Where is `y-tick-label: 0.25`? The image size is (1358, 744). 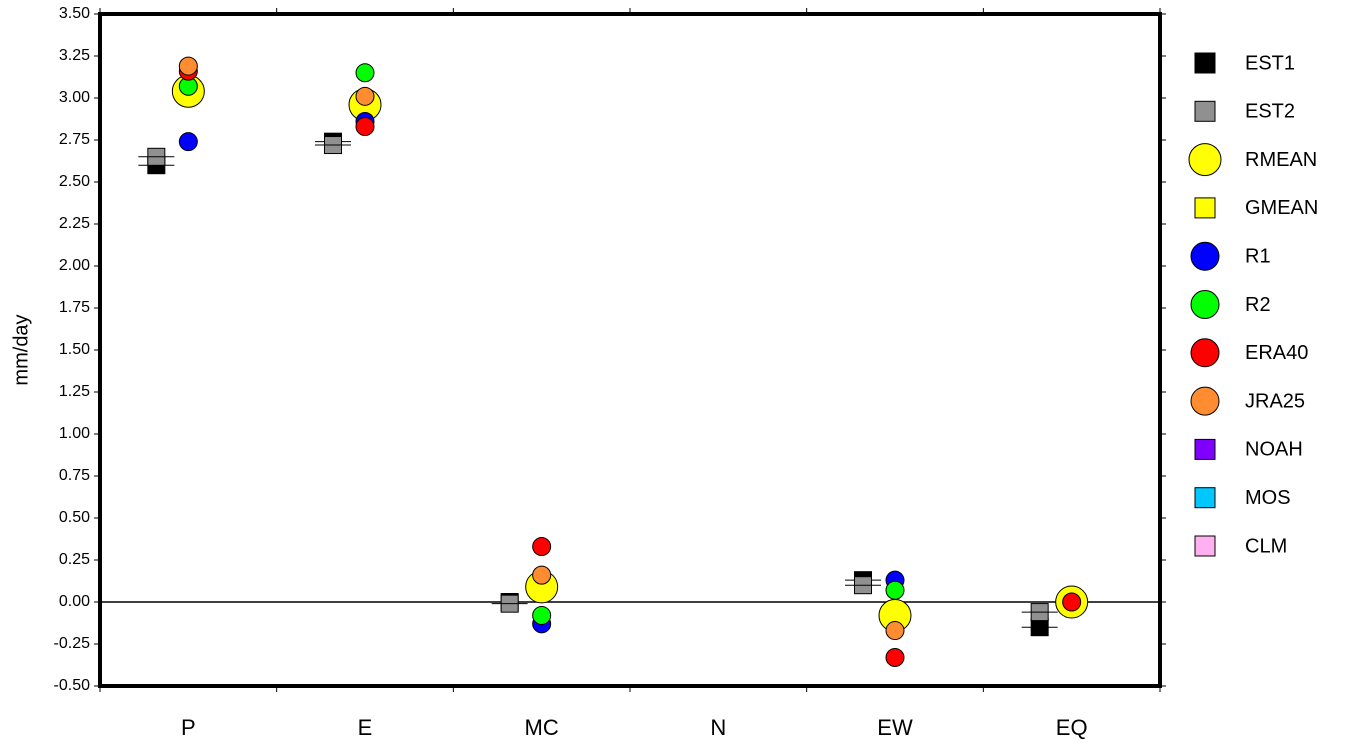 y-tick-label: 0.25 is located at coordinates (74, 559).